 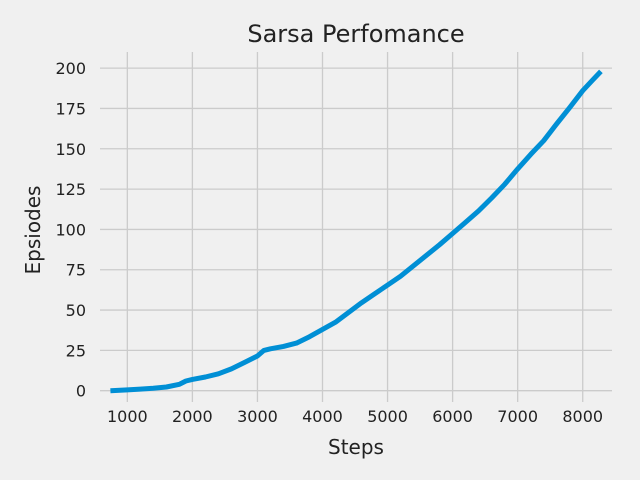 What do you see at coordinates (517, 416) in the screenshot?
I see `x-tick-label: 7000` at bounding box center [517, 416].